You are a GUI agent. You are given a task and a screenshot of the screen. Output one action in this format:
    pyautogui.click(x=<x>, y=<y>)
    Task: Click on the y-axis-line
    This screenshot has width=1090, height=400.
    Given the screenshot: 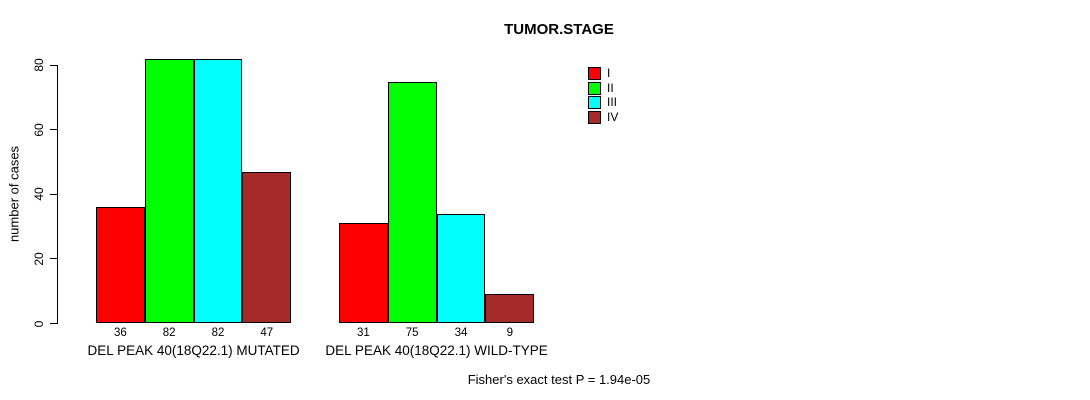 What is the action you would take?
    pyautogui.click(x=57, y=194)
    